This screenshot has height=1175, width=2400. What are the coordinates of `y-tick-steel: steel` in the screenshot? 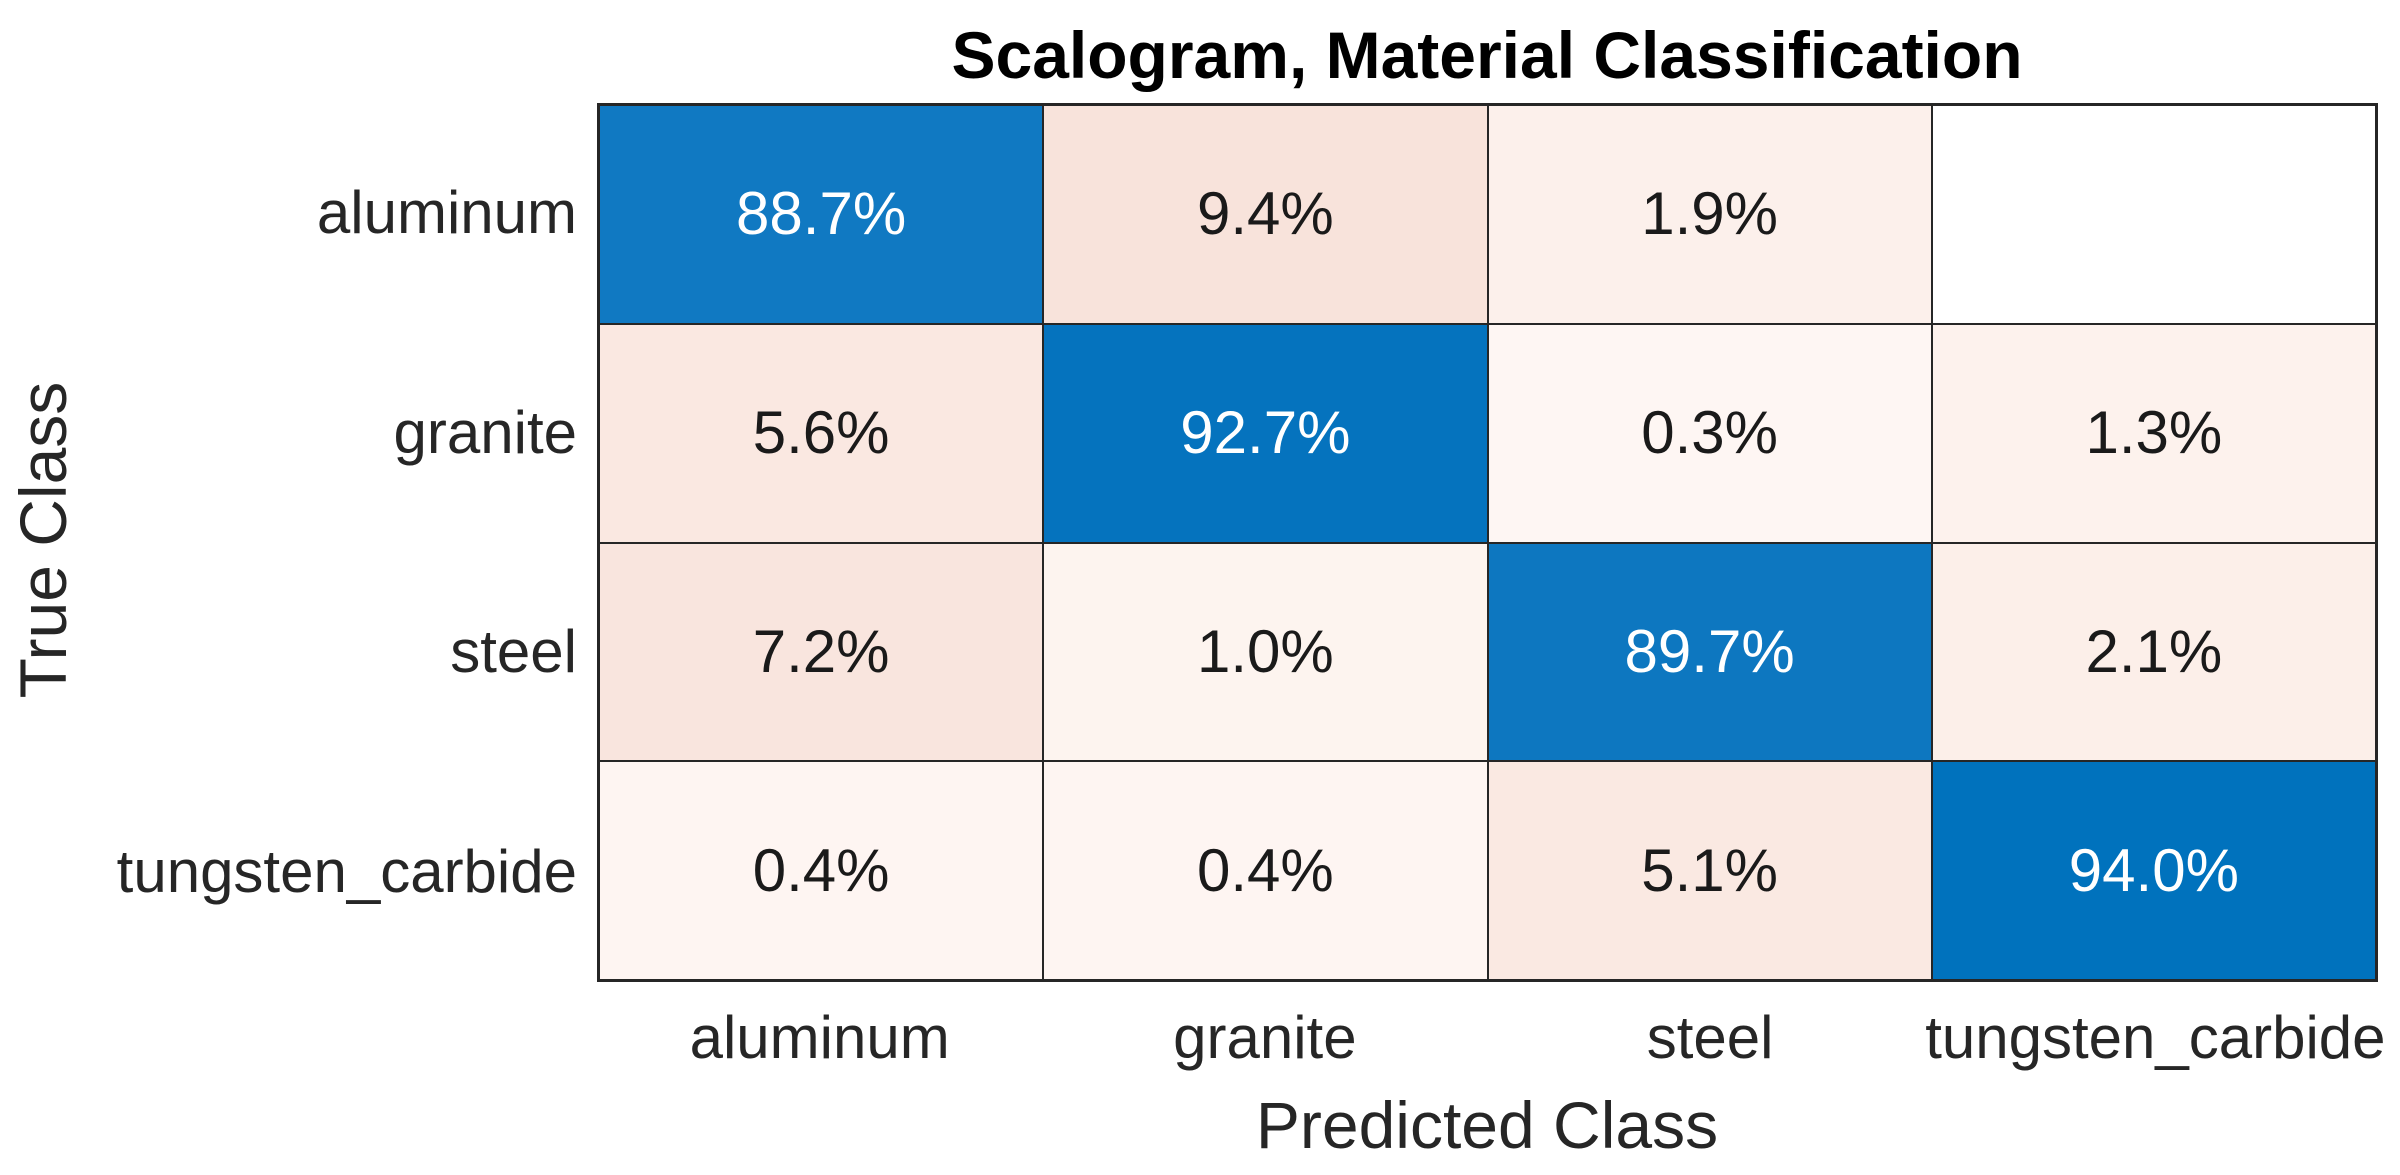 It's located at (513, 652).